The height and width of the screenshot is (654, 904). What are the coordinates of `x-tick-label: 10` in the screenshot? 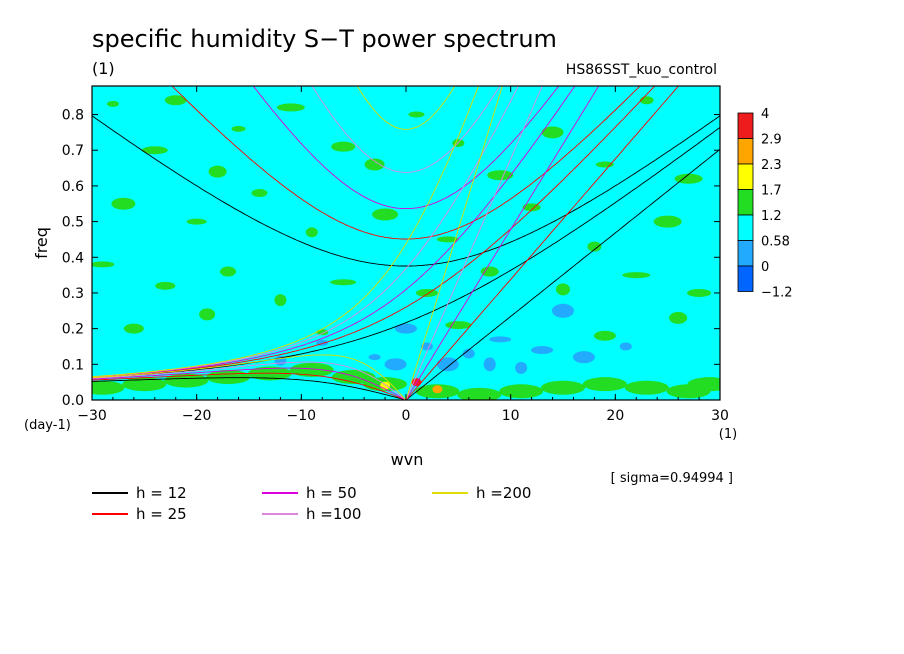 It's located at (511, 416).